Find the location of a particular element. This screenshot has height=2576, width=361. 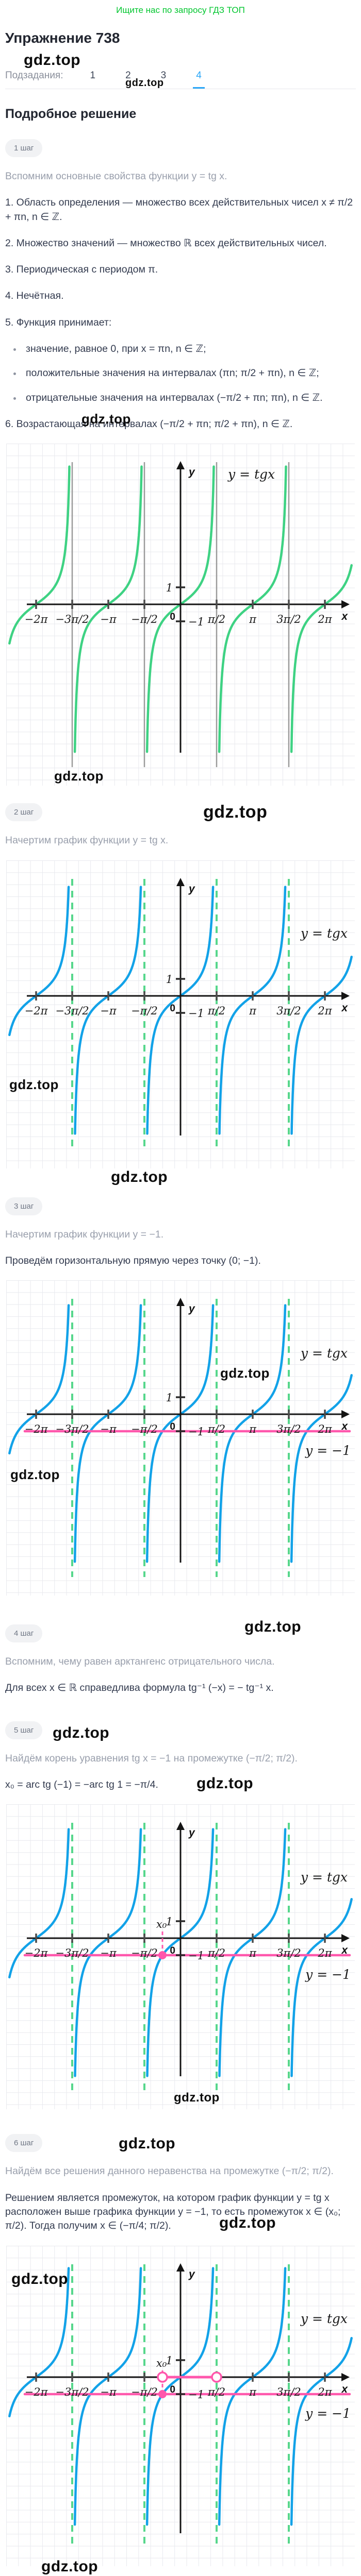

promo-link: Ищите нас по запросу ГДЗ ТОП is located at coordinates (180, 10).